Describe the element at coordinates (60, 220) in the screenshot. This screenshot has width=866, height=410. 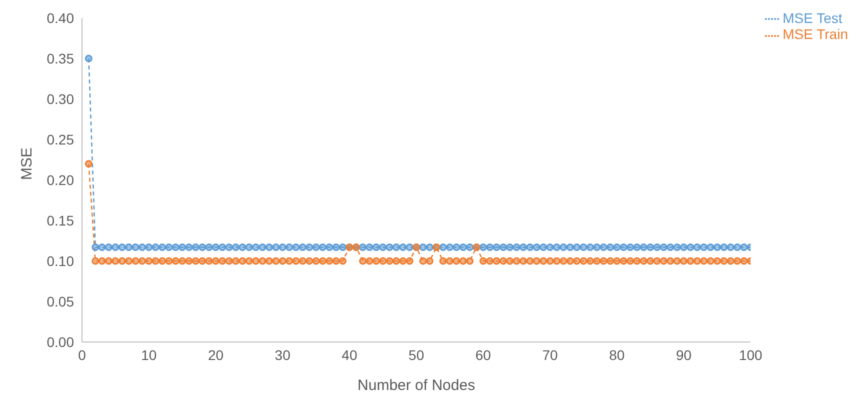
I see `y-tick-label: 0.15` at that location.